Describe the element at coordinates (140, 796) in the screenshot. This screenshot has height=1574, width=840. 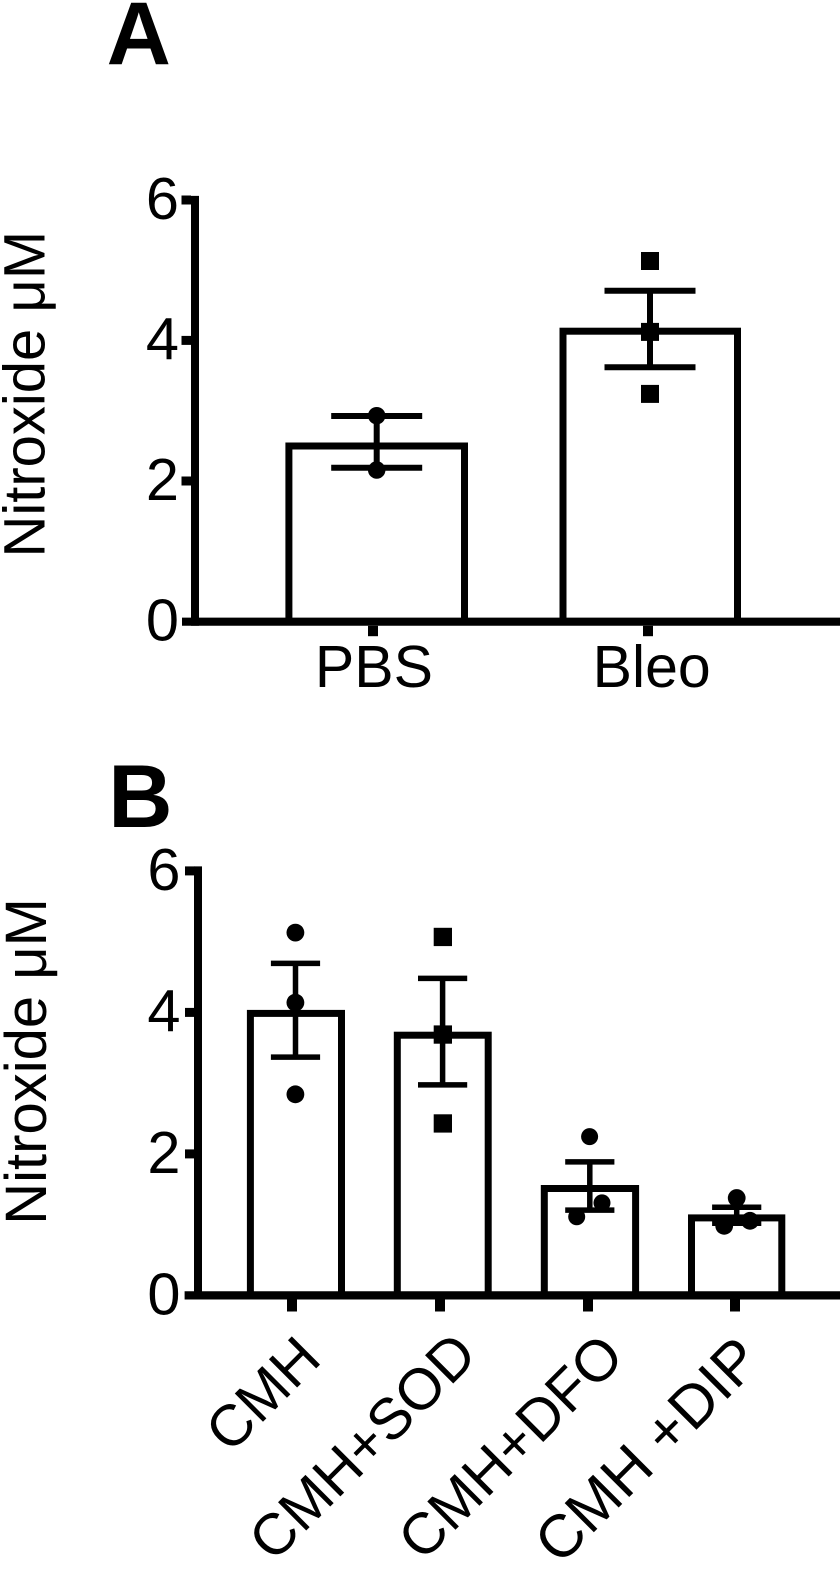
I see `svg-text: B` at that location.